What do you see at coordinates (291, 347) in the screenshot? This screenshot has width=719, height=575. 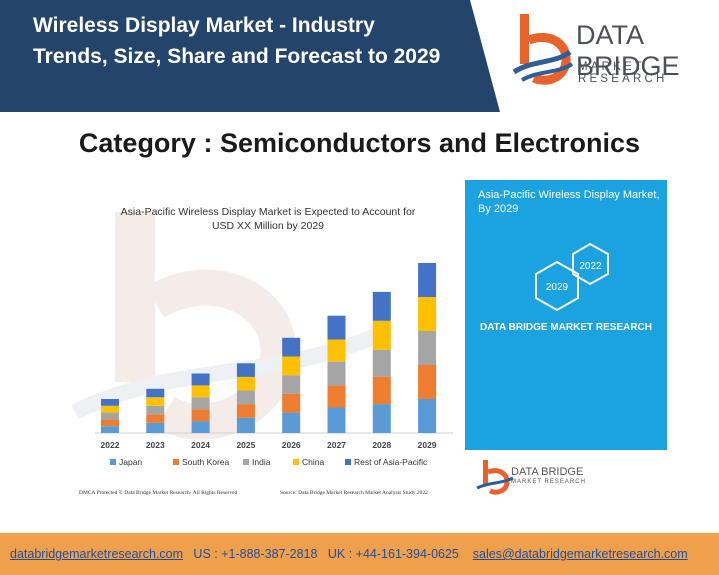 I see `bar-2026-rest-of-asia-pacific` at bounding box center [291, 347].